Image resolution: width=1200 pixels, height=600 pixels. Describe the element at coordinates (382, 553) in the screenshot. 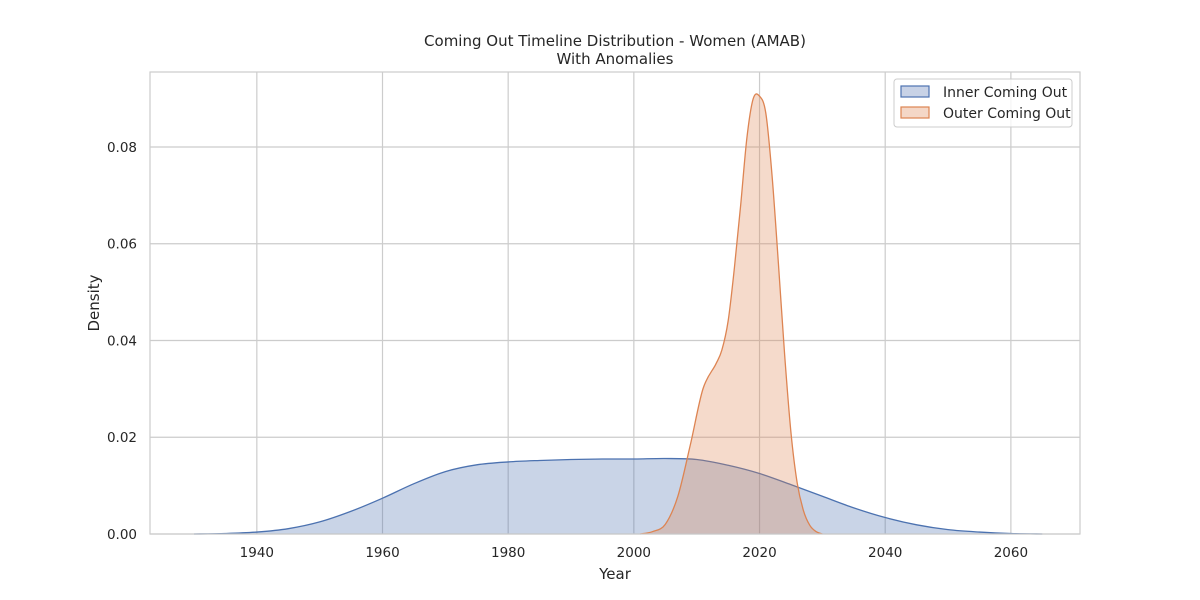

I see `x-tick-label-1: 1960` at that location.